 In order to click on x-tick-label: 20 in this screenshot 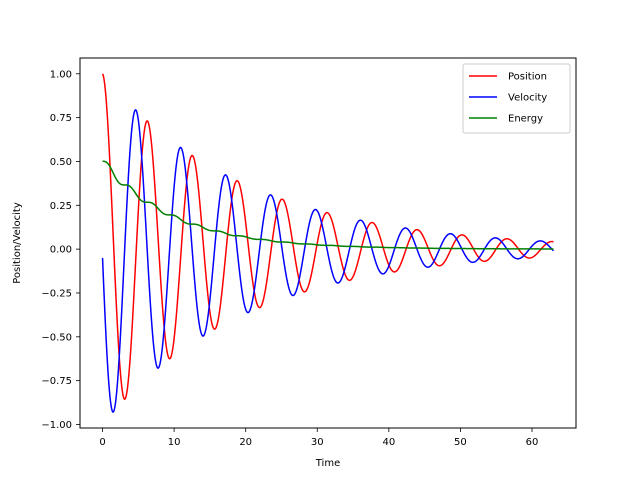, I will do `click(245, 442)`.